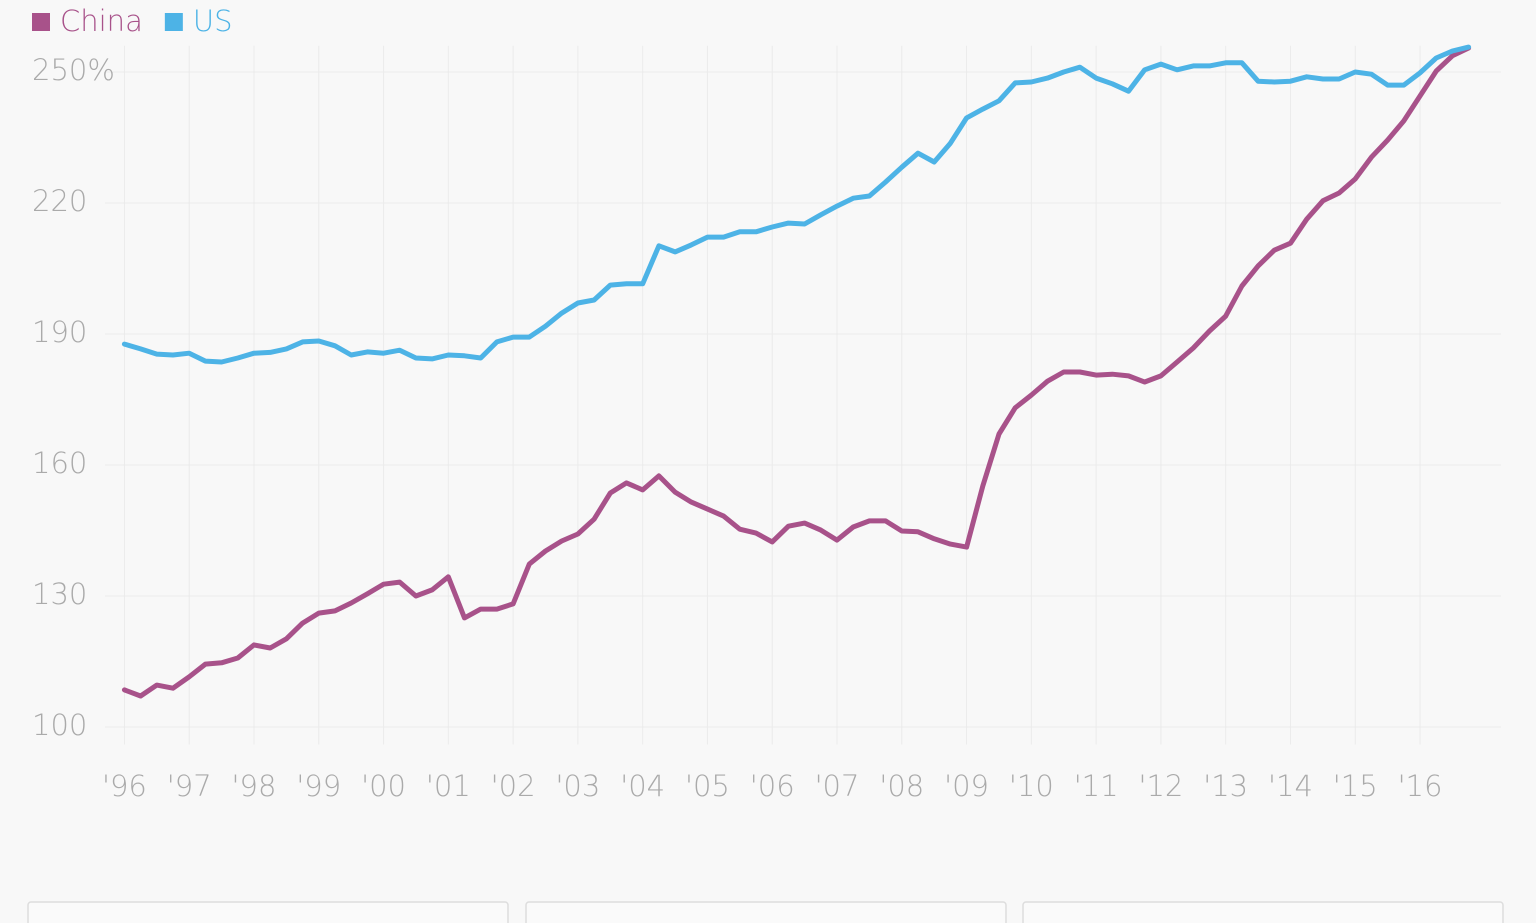  Describe the element at coordinates (59, 594) in the screenshot. I see `y-tick-label: 130` at that location.